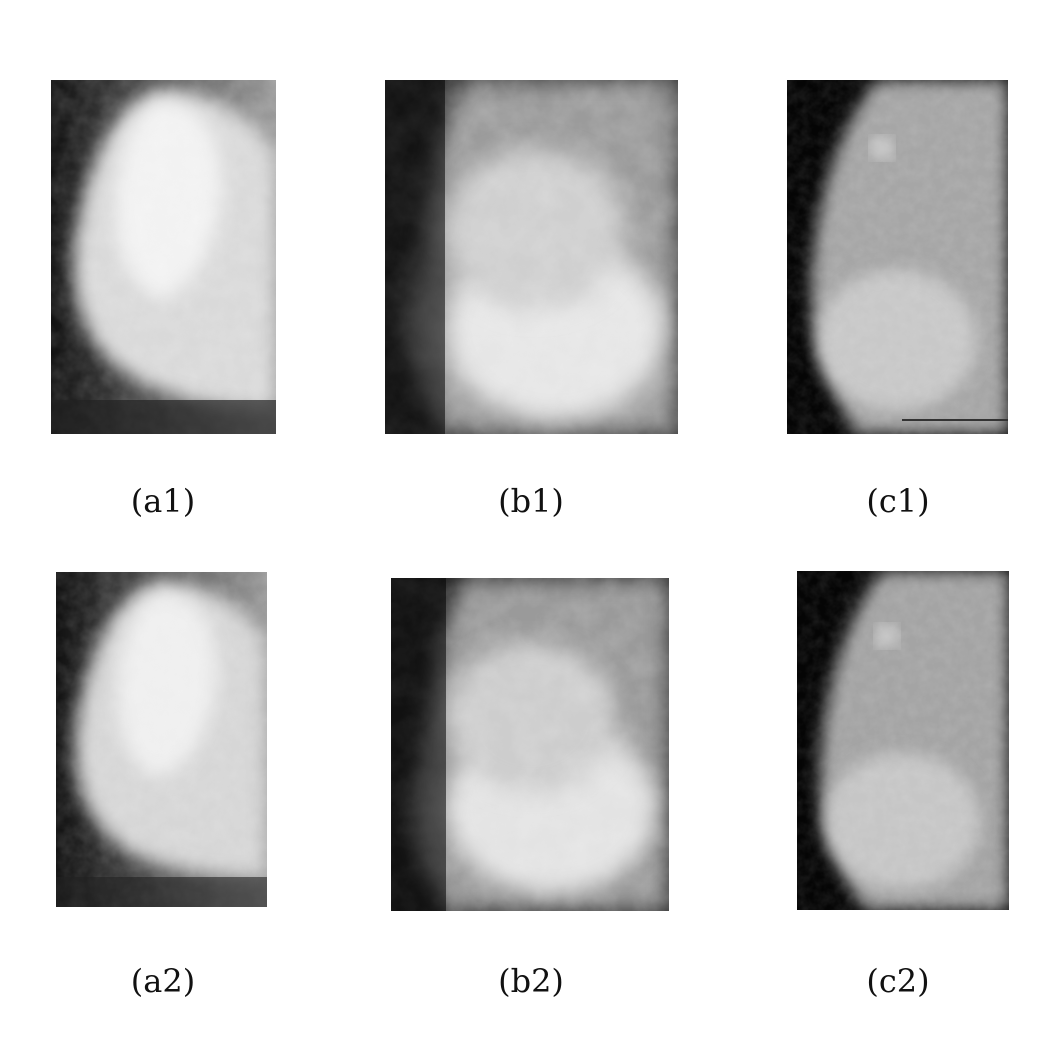 The image size is (1050, 1050). I want to click on caption-b2: (b2), so click(531, 981).